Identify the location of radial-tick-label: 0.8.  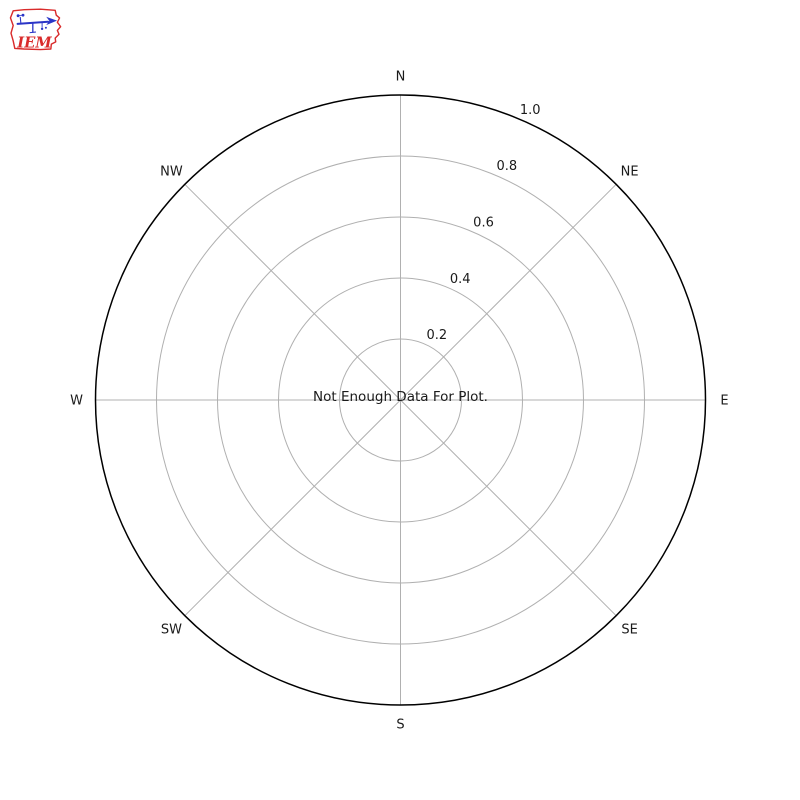
(507, 166).